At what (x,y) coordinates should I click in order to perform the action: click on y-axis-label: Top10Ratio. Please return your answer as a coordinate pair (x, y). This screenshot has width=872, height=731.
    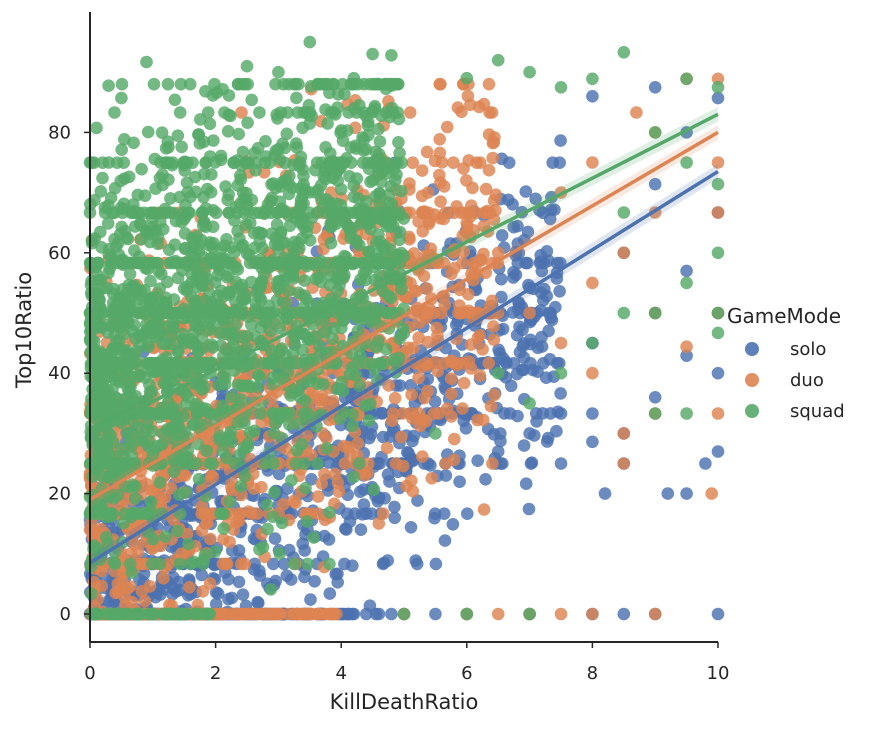
    Looking at the image, I should click on (24, 330).